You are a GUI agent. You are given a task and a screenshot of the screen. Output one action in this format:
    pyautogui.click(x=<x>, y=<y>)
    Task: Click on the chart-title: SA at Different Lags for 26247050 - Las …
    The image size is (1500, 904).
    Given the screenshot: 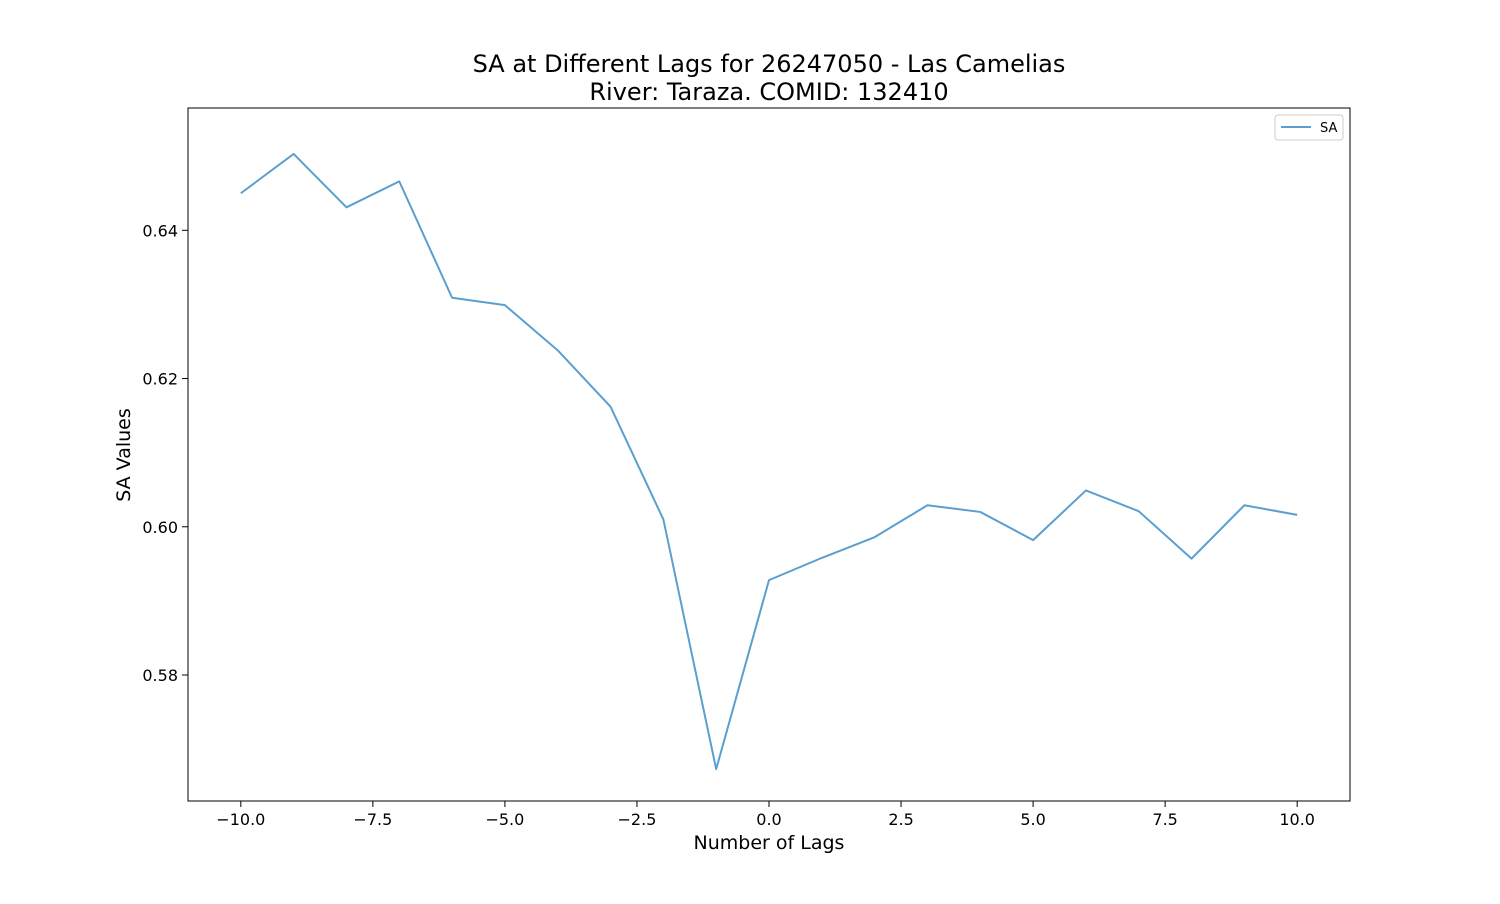 What is the action you would take?
    pyautogui.click(x=769, y=78)
    